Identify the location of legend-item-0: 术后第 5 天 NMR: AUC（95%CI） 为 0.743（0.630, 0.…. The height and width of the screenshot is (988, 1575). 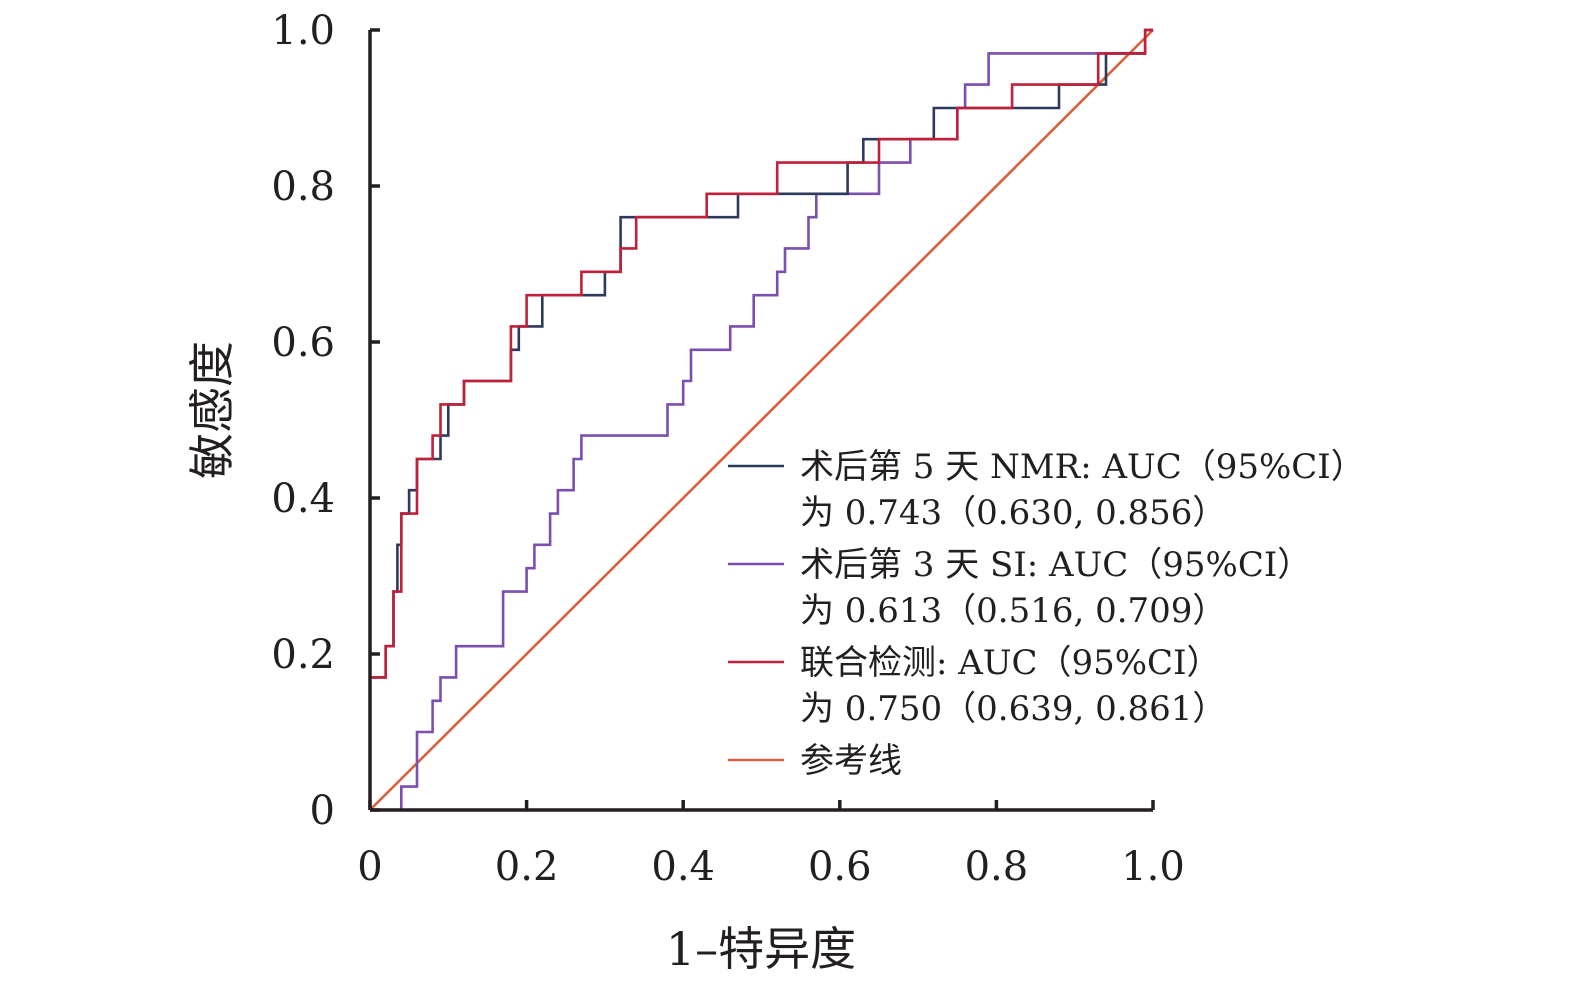
(1046, 490).